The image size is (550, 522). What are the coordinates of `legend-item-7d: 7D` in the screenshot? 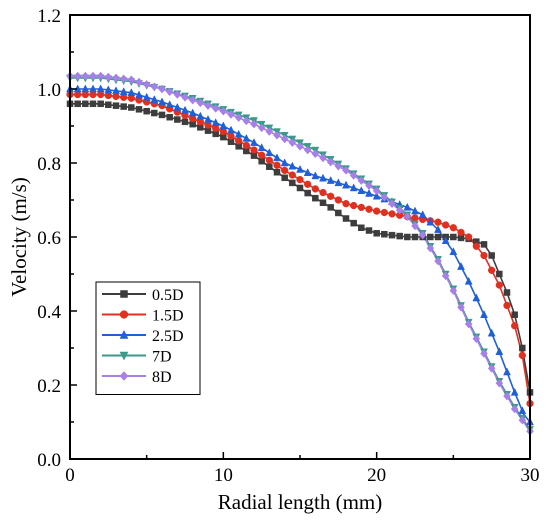 It's located at (137, 357).